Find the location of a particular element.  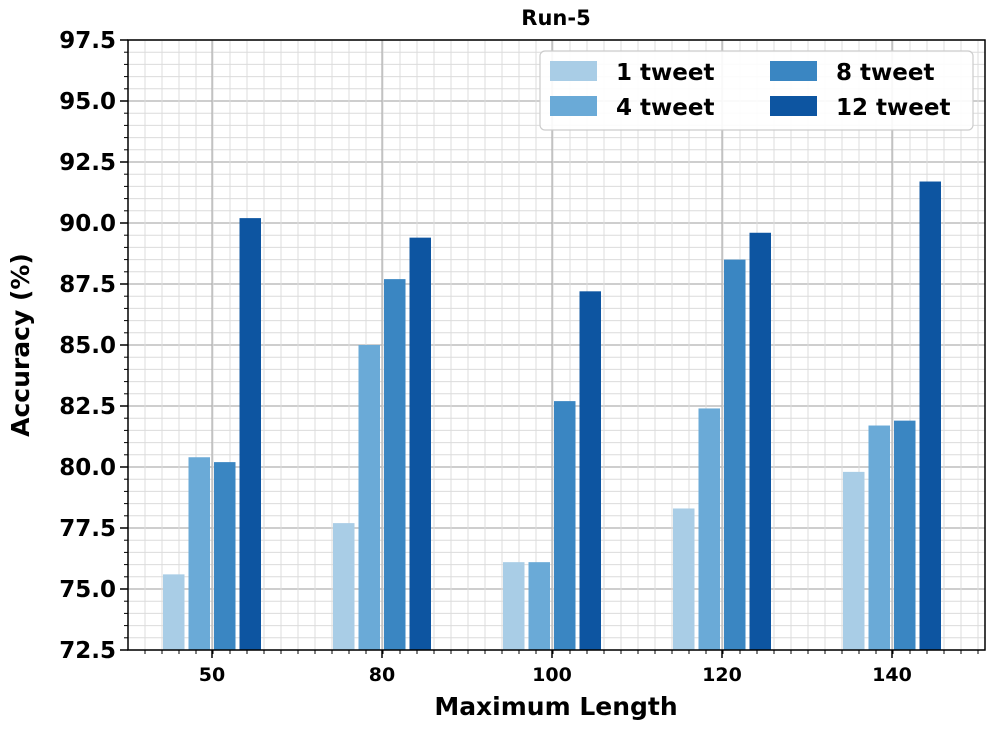

y-tick-label: 90.0 is located at coordinates (87, 224).